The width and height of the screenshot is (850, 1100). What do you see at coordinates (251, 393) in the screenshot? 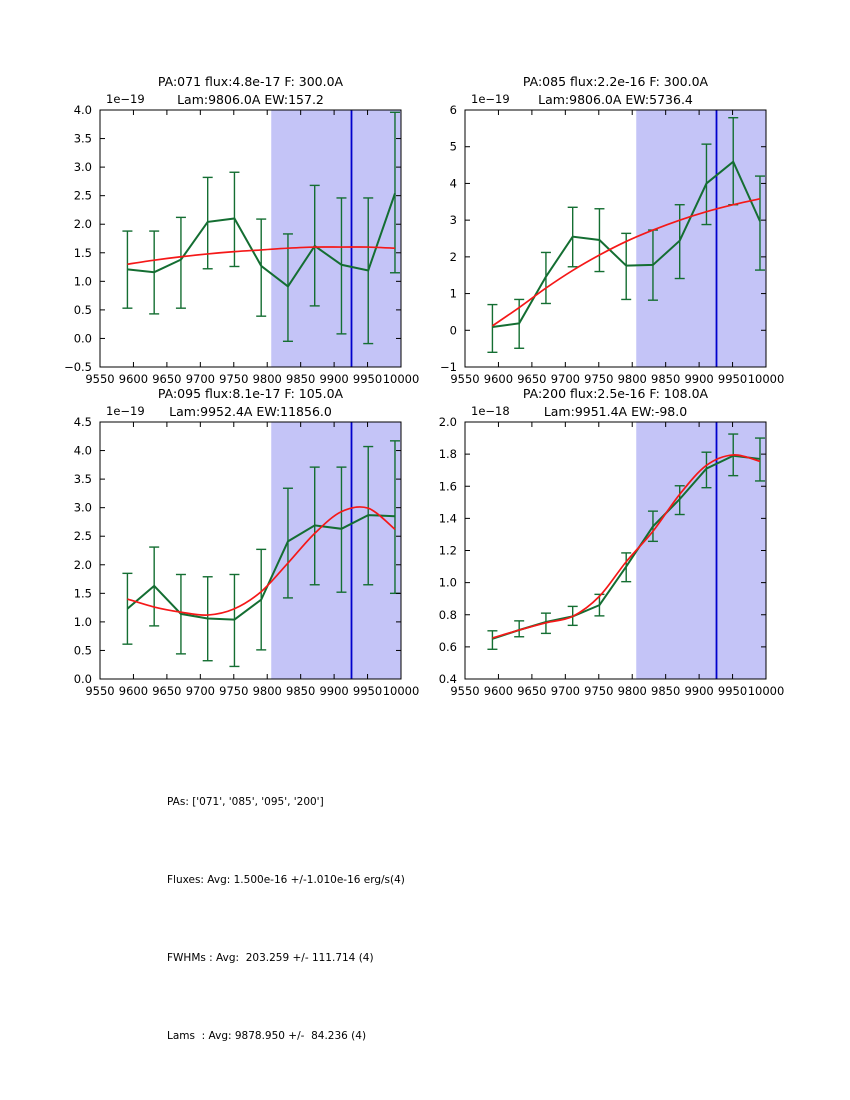
I see `subplot-title-line1: PA:095 flux:8.1e-17 F: 105.0A` at bounding box center [251, 393].